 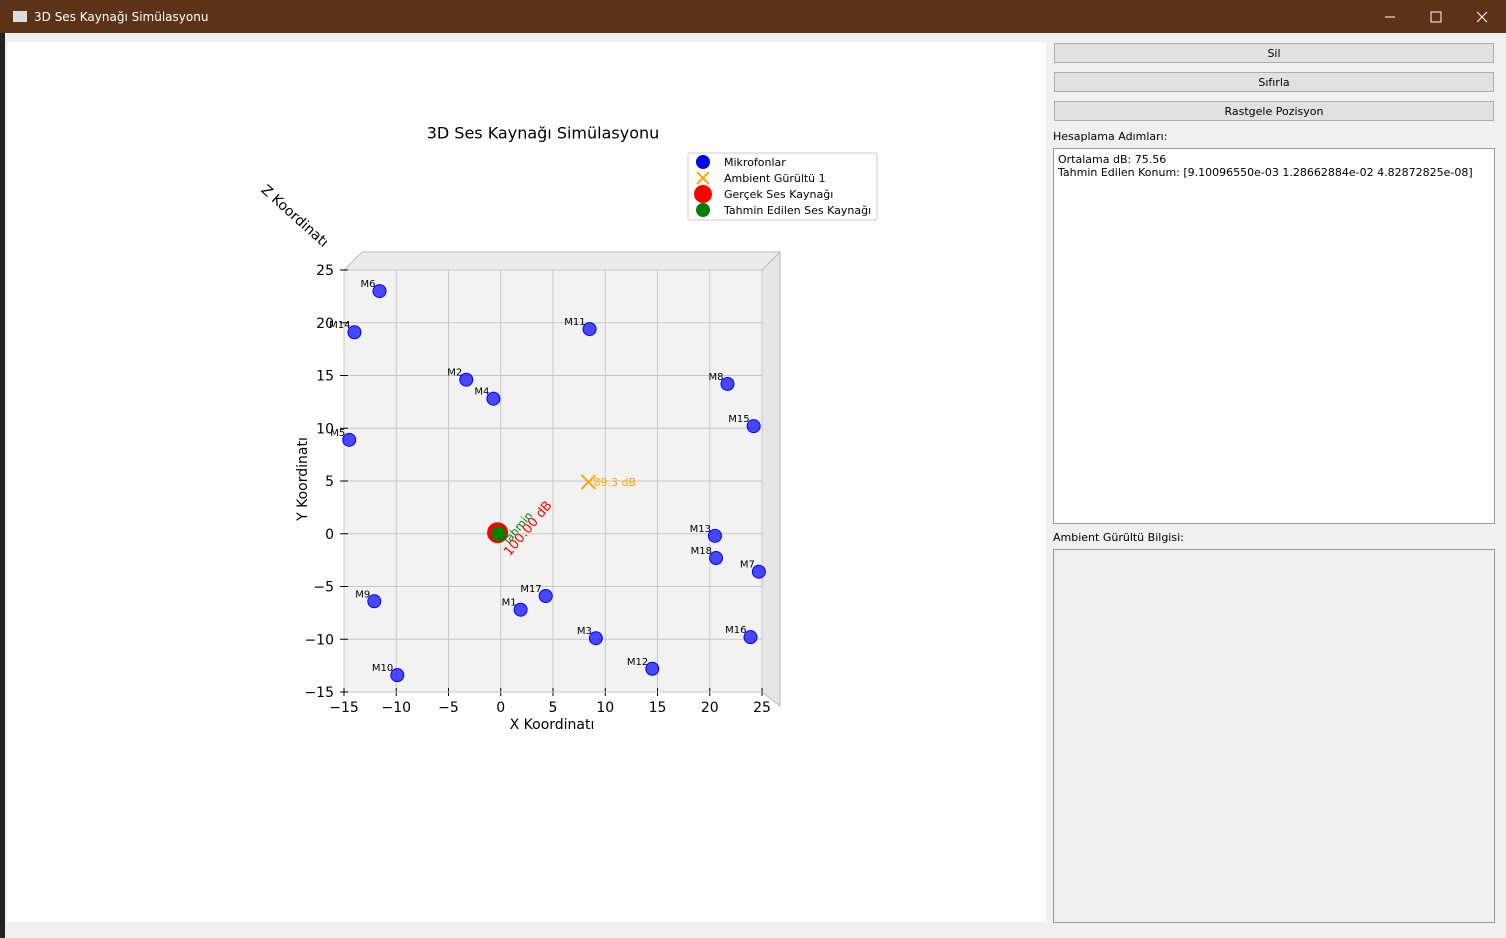 I want to click on y-tick-label: −5, so click(x=323, y=588).